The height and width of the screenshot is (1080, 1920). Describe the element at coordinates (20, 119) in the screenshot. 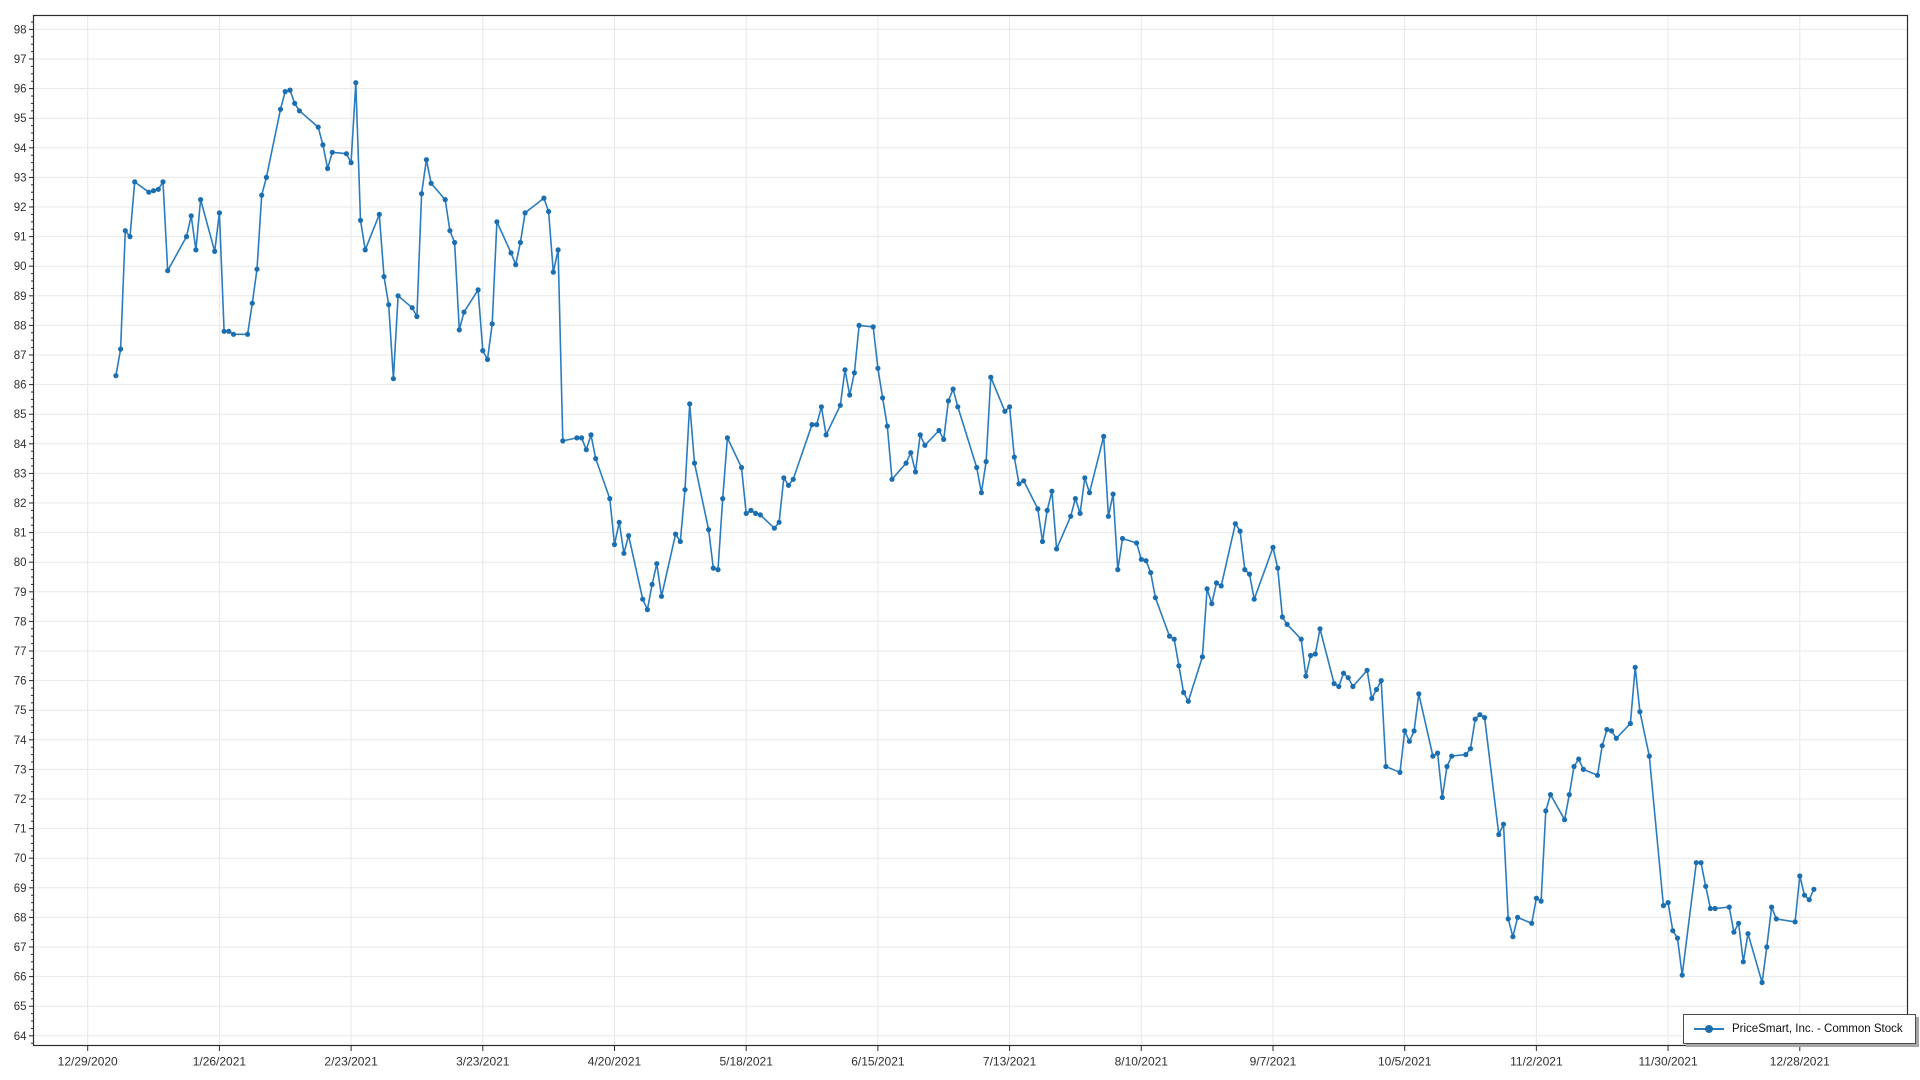

I see `y-tick-label: 95` at that location.